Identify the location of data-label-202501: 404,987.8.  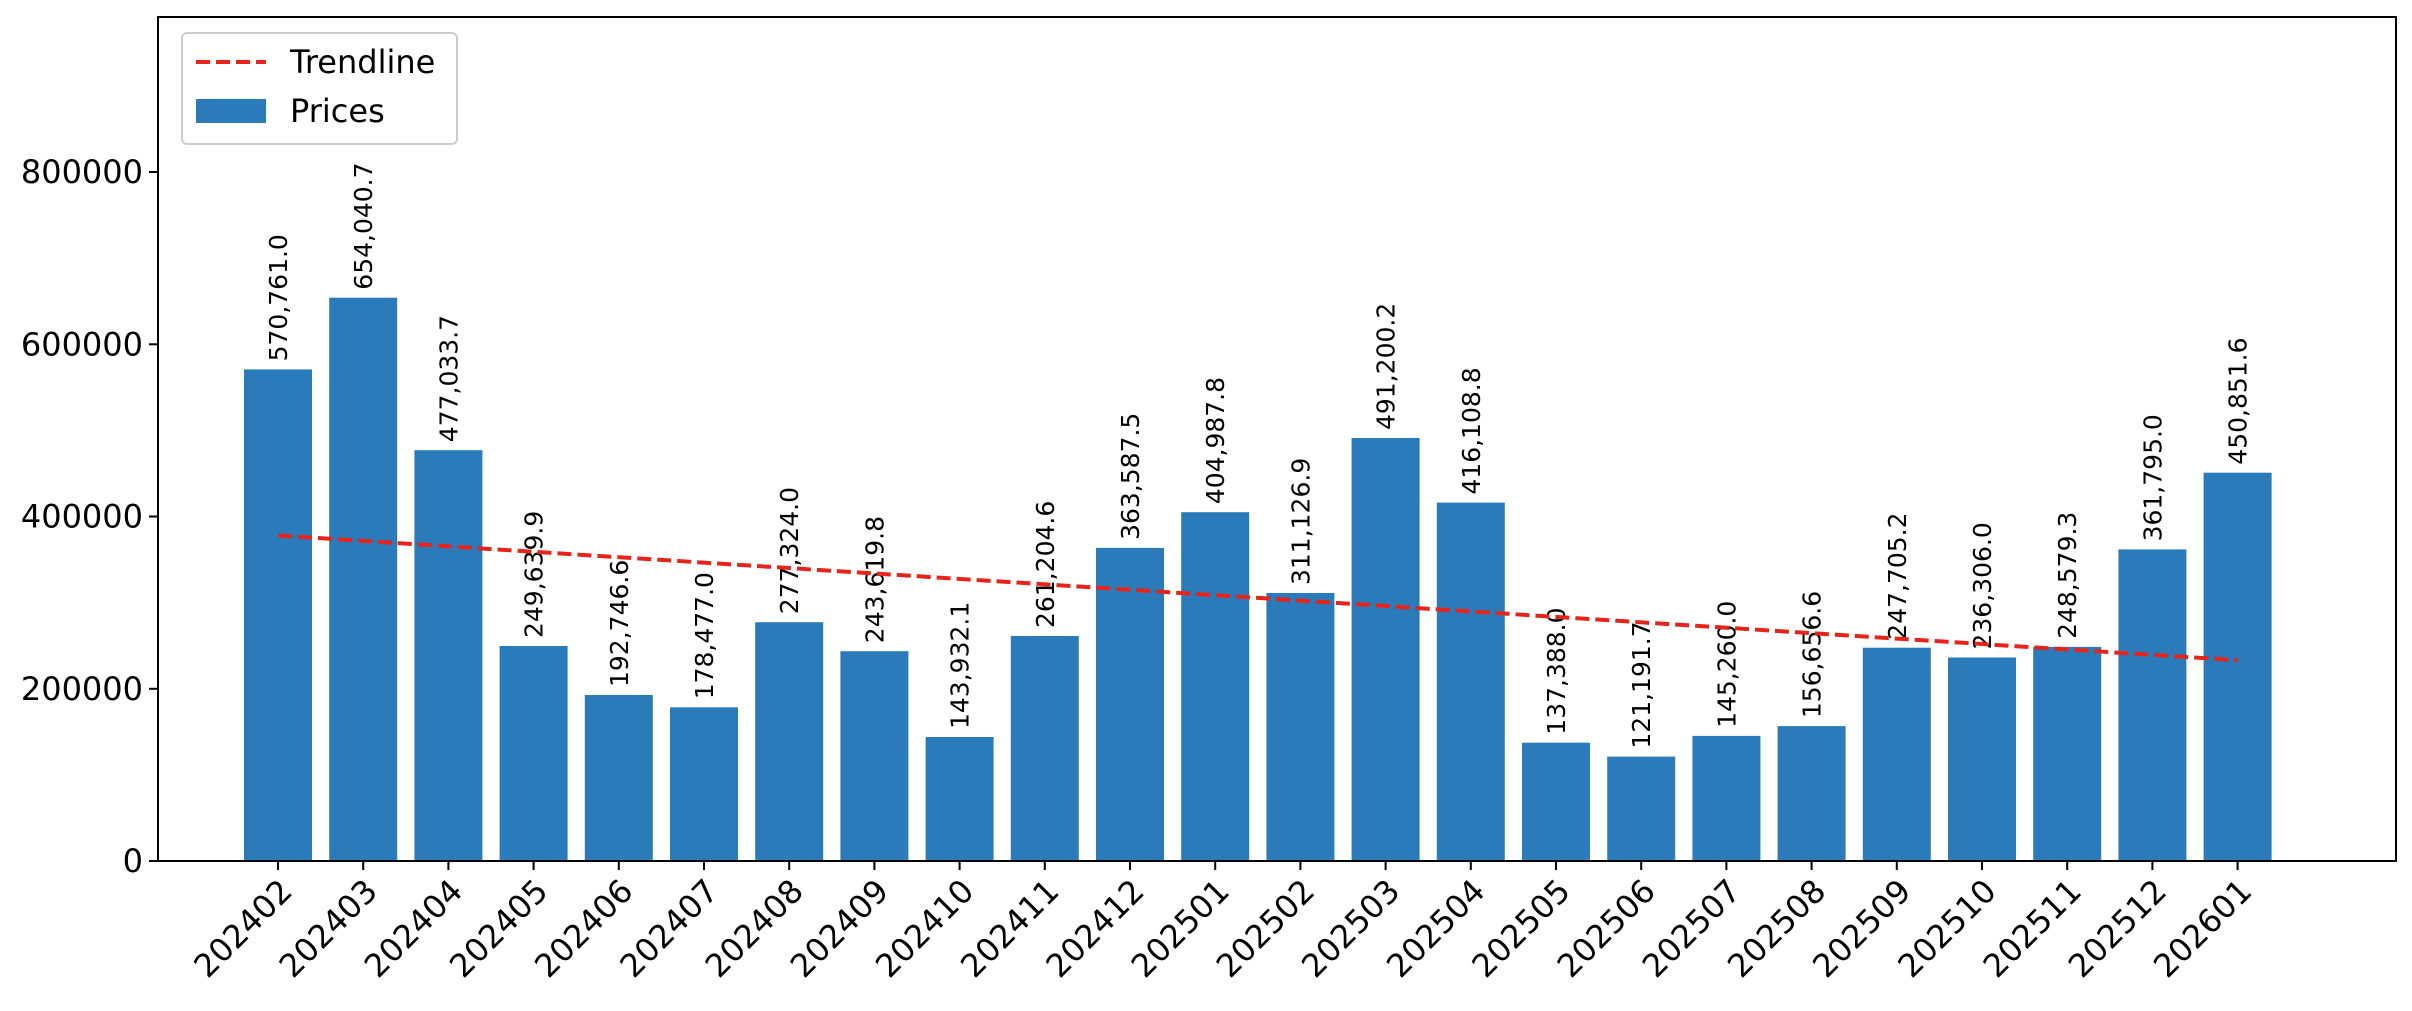
(1215, 440).